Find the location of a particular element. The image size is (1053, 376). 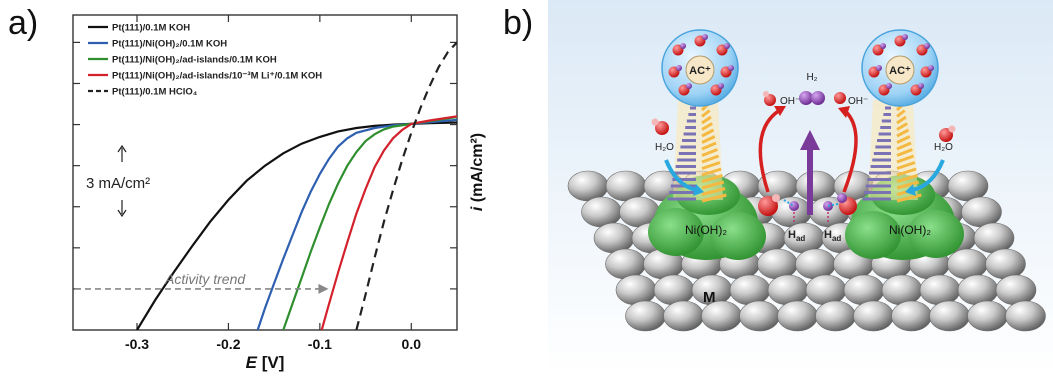

hydroxide-left: OH⁻ is located at coordinates (781, 99).